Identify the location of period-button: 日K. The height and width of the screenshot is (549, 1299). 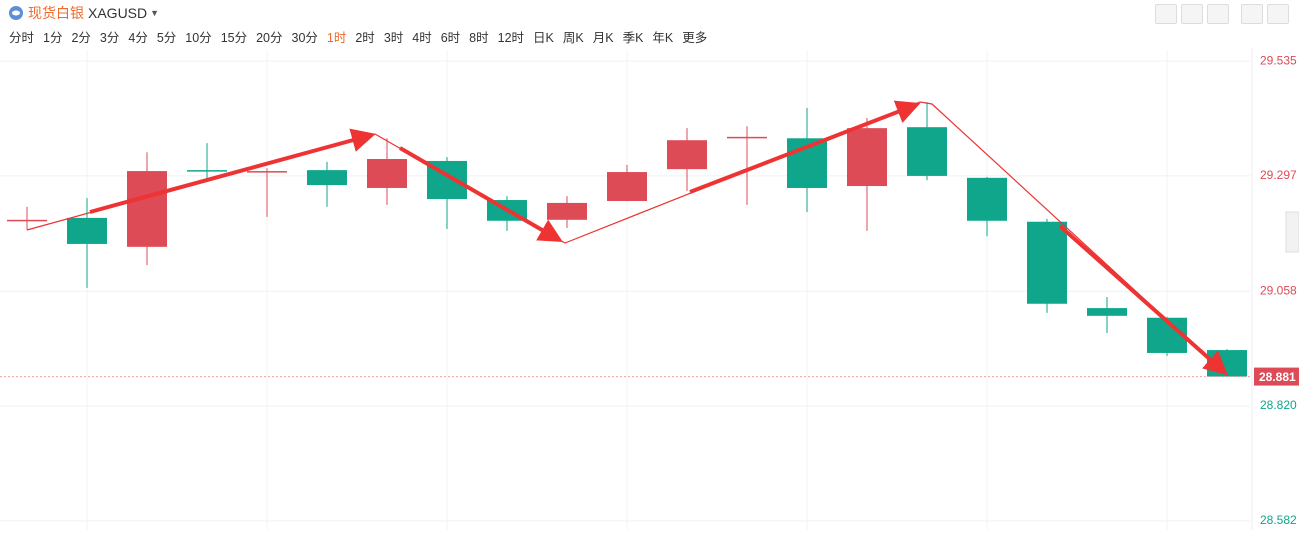
(543, 38).